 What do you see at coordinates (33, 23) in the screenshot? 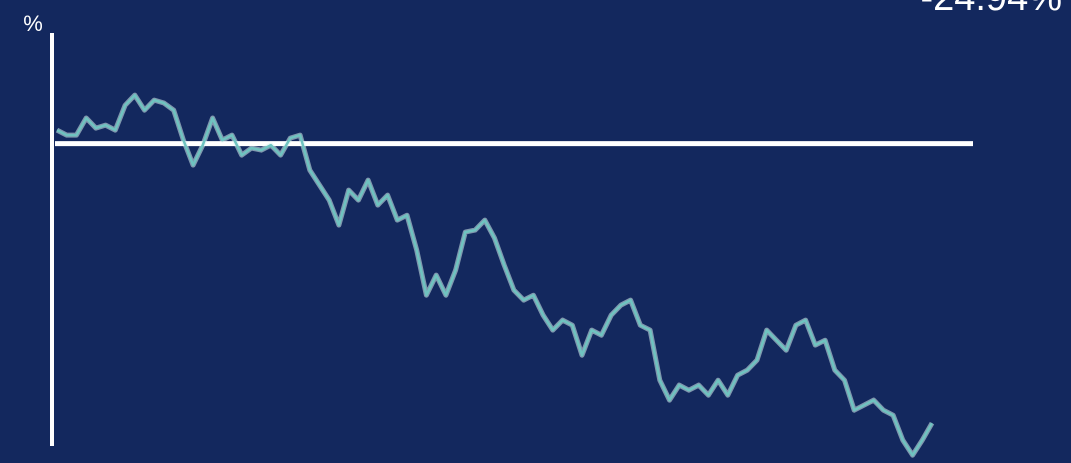
I see `y-axis-label: %` at bounding box center [33, 23].